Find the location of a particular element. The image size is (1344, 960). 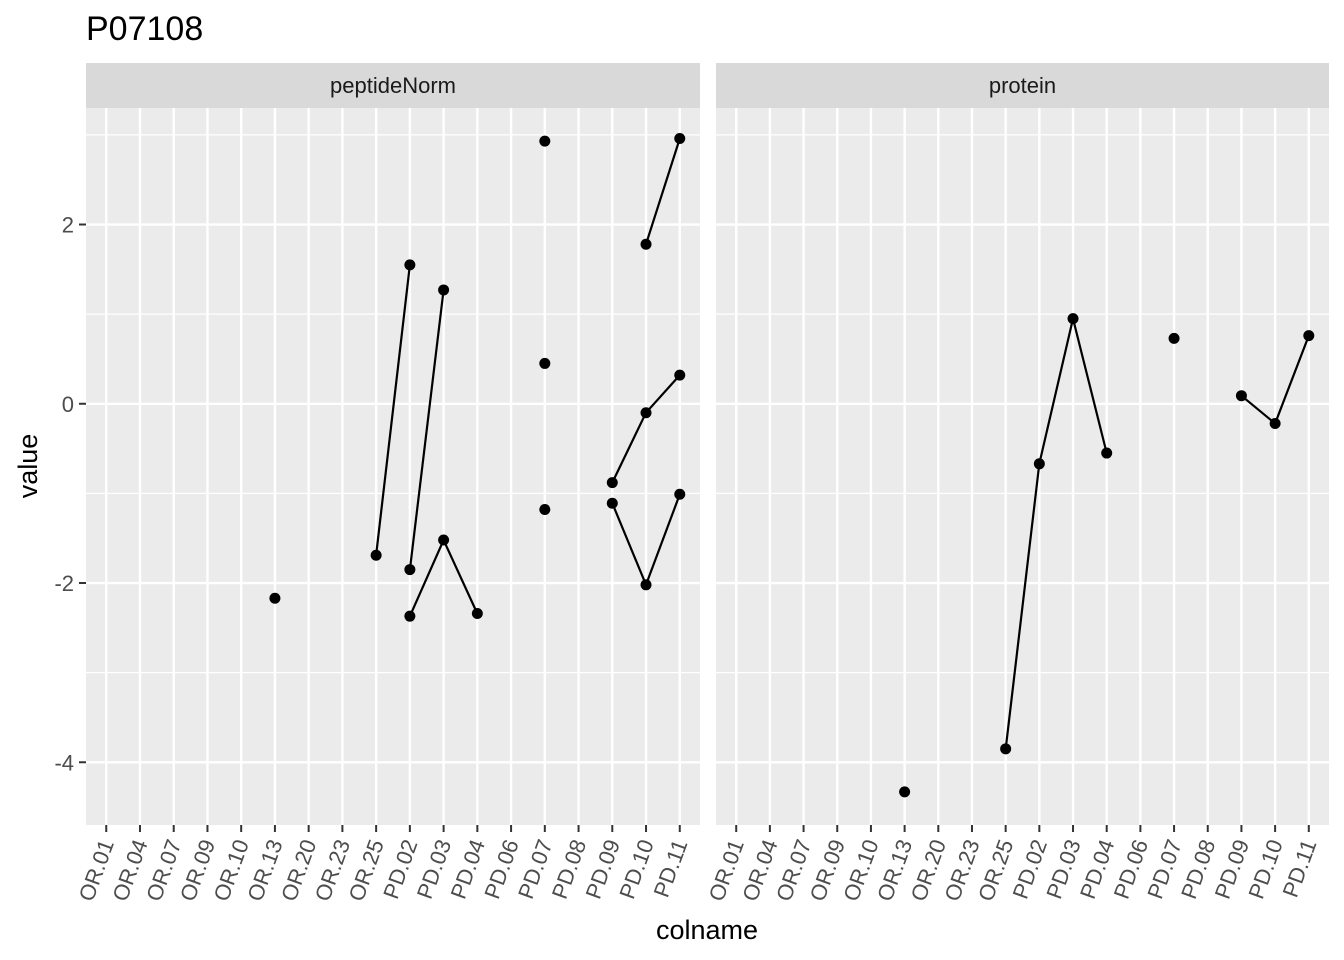

facet-strip-label: peptideNorm is located at coordinates (393, 85).